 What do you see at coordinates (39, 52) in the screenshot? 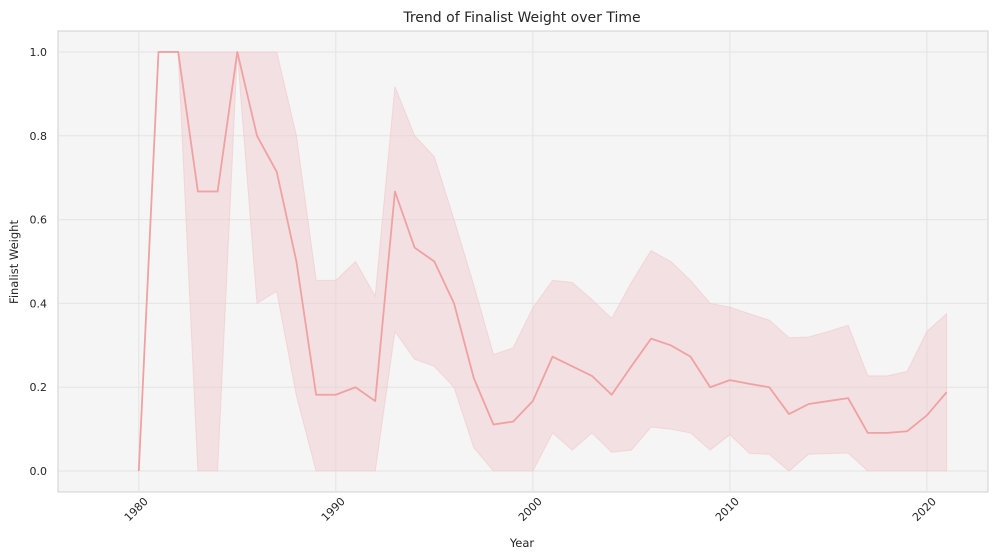
I see `y-tick-label: 1.0` at bounding box center [39, 52].